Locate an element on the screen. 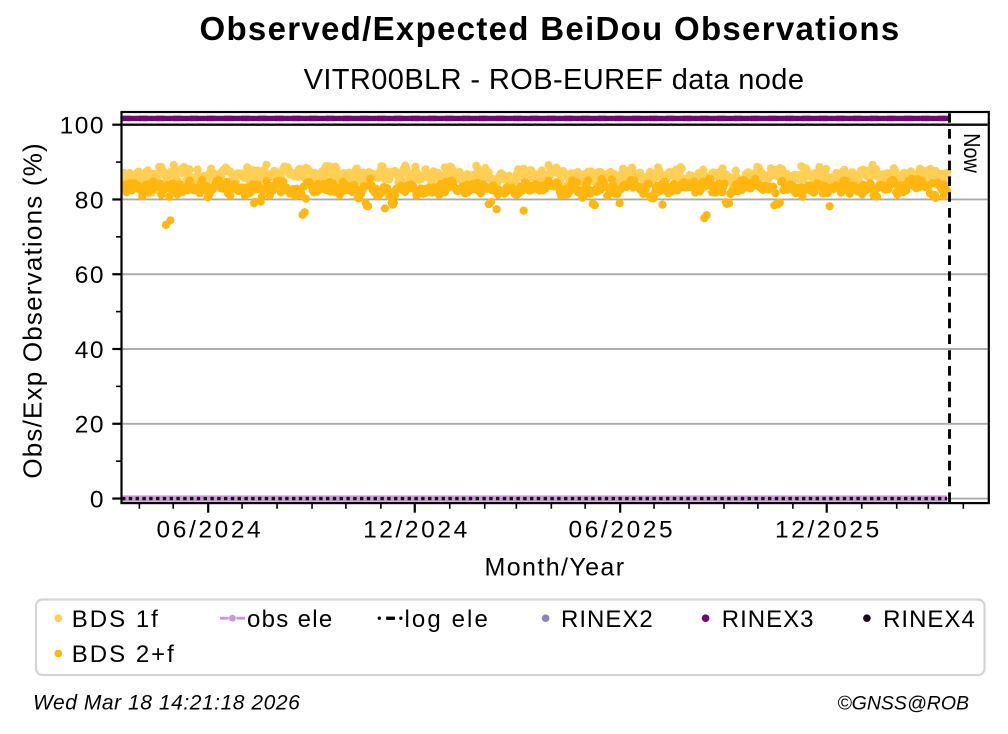 This screenshot has height=734, width=1008. svg-text: 12/2024 is located at coordinates (416, 530).